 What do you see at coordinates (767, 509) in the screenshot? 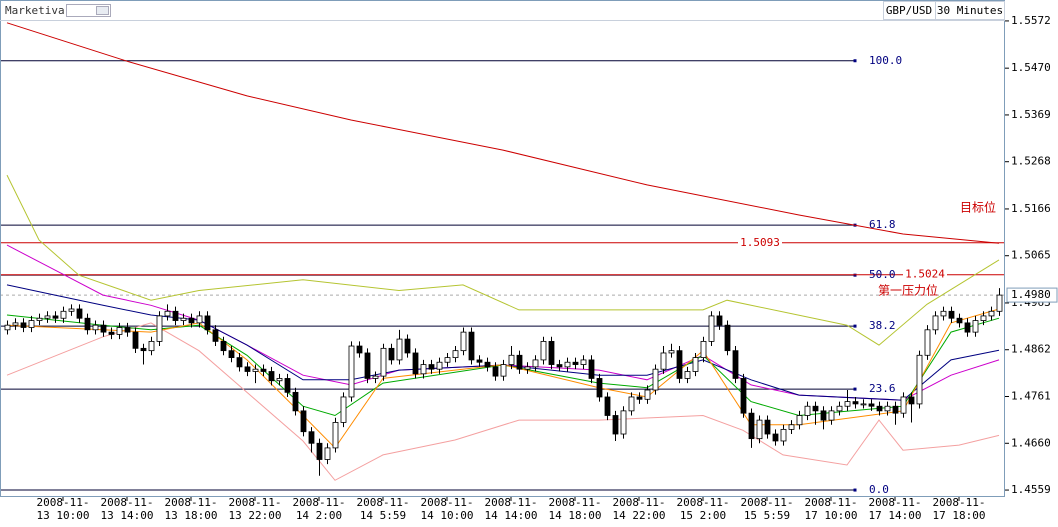
I see `x-tick-label: 2008-11-15 5:59` at bounding box center [767, 509].